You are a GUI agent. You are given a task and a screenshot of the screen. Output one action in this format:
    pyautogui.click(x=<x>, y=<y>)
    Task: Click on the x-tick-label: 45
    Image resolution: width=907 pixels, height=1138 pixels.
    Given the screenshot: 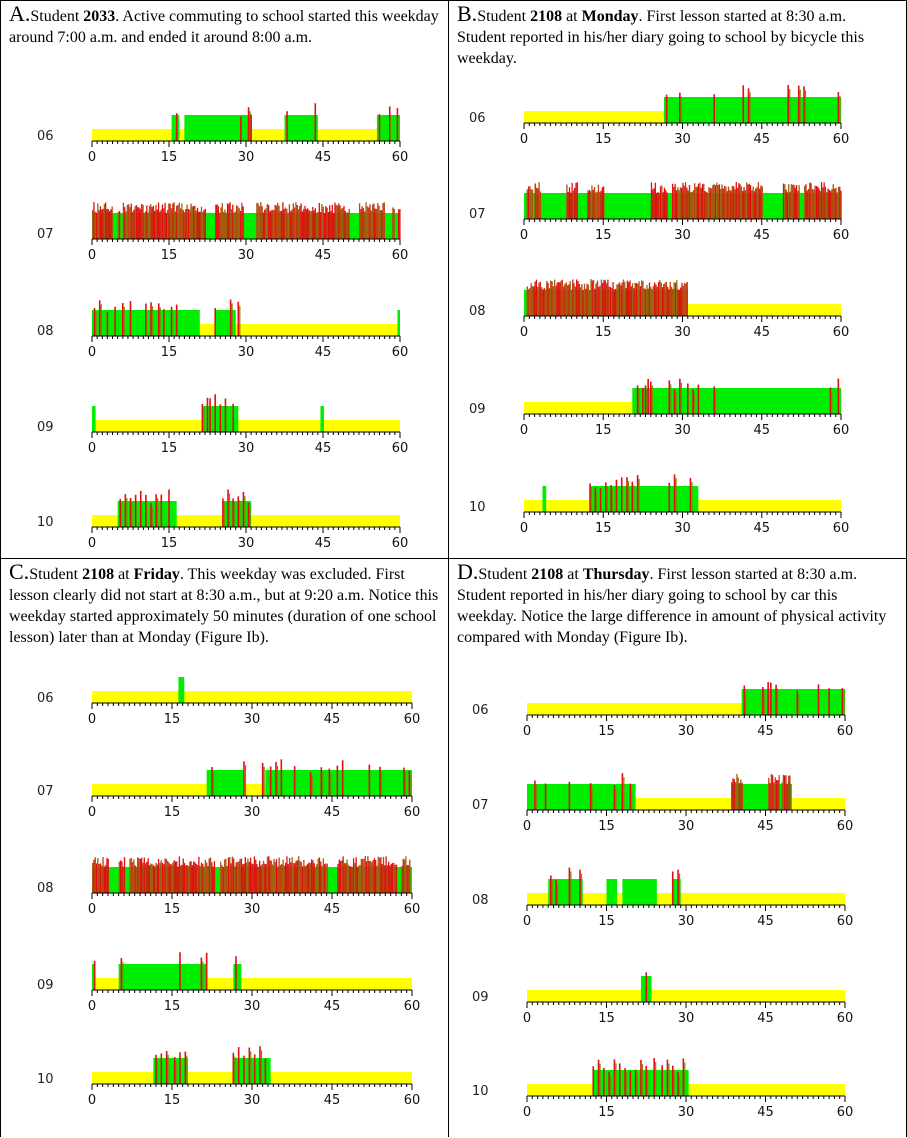 What is the action you would take?
    pyautogui.click(x=765, y=826)
    